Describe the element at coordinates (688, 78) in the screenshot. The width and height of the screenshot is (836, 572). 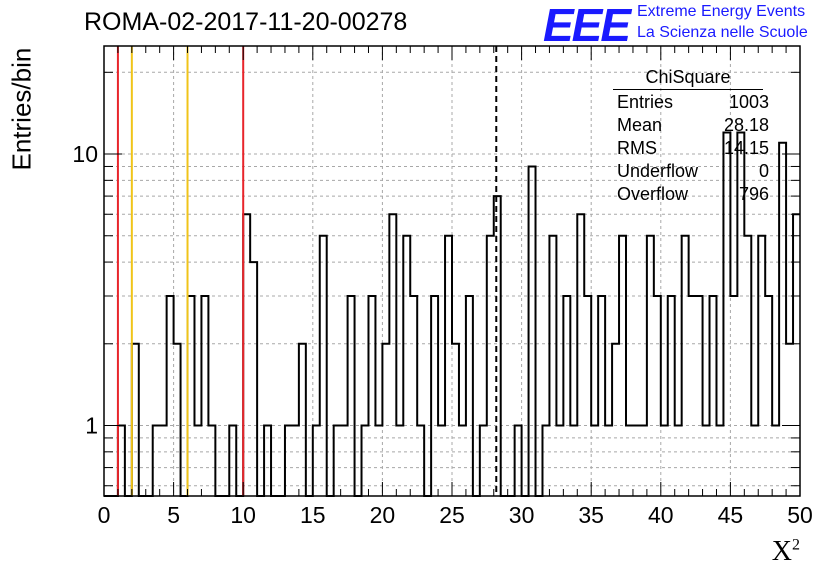
I see `stats-title: ChiSquare` at that location.